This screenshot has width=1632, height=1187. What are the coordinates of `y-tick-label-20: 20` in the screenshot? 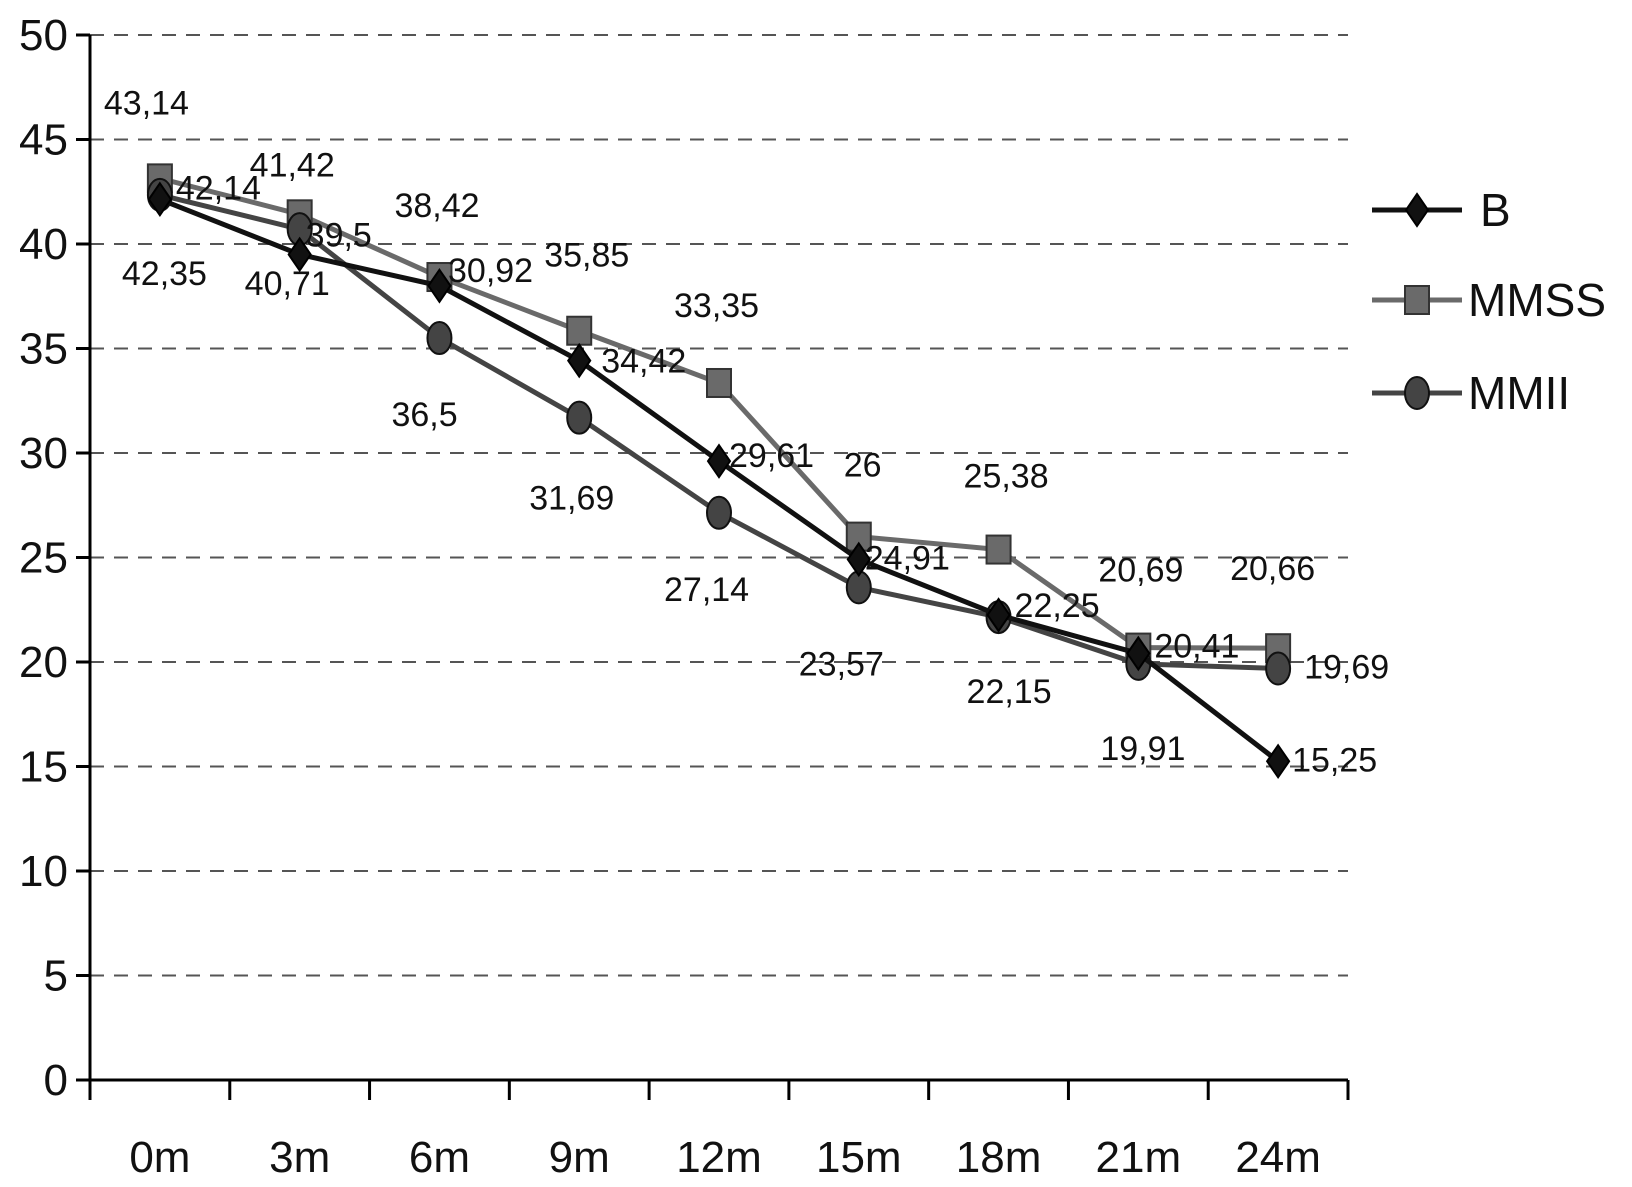 It's located at (43, 662).